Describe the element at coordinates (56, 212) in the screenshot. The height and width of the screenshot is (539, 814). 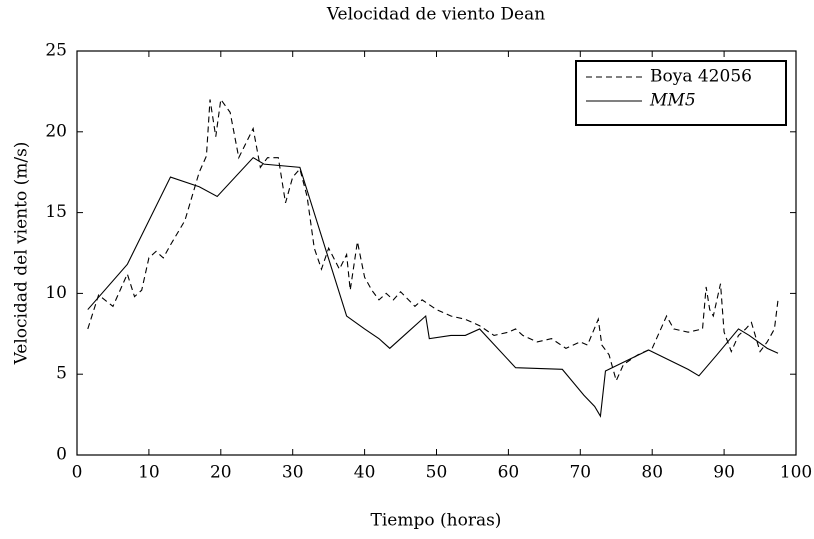
I see `y-tick-label: 15` at that location.